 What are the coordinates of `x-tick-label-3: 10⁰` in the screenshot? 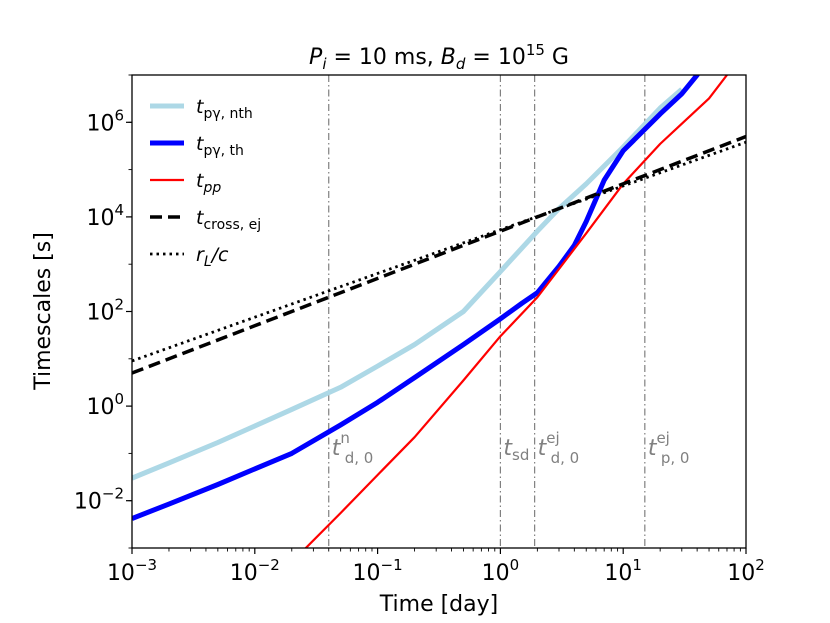 It's located at (501, 571).